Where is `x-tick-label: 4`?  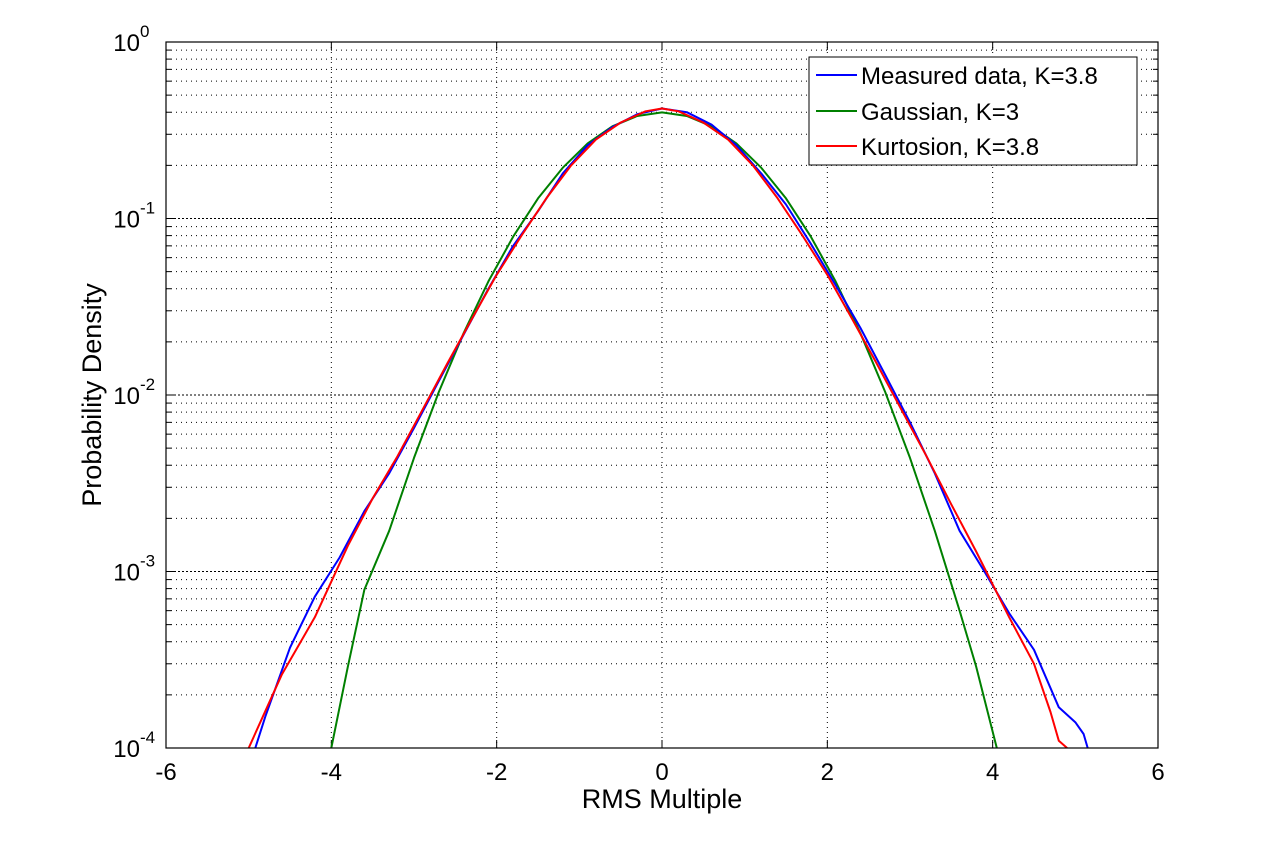 x-tick-label: 4 is located at coordinates (992, 772).